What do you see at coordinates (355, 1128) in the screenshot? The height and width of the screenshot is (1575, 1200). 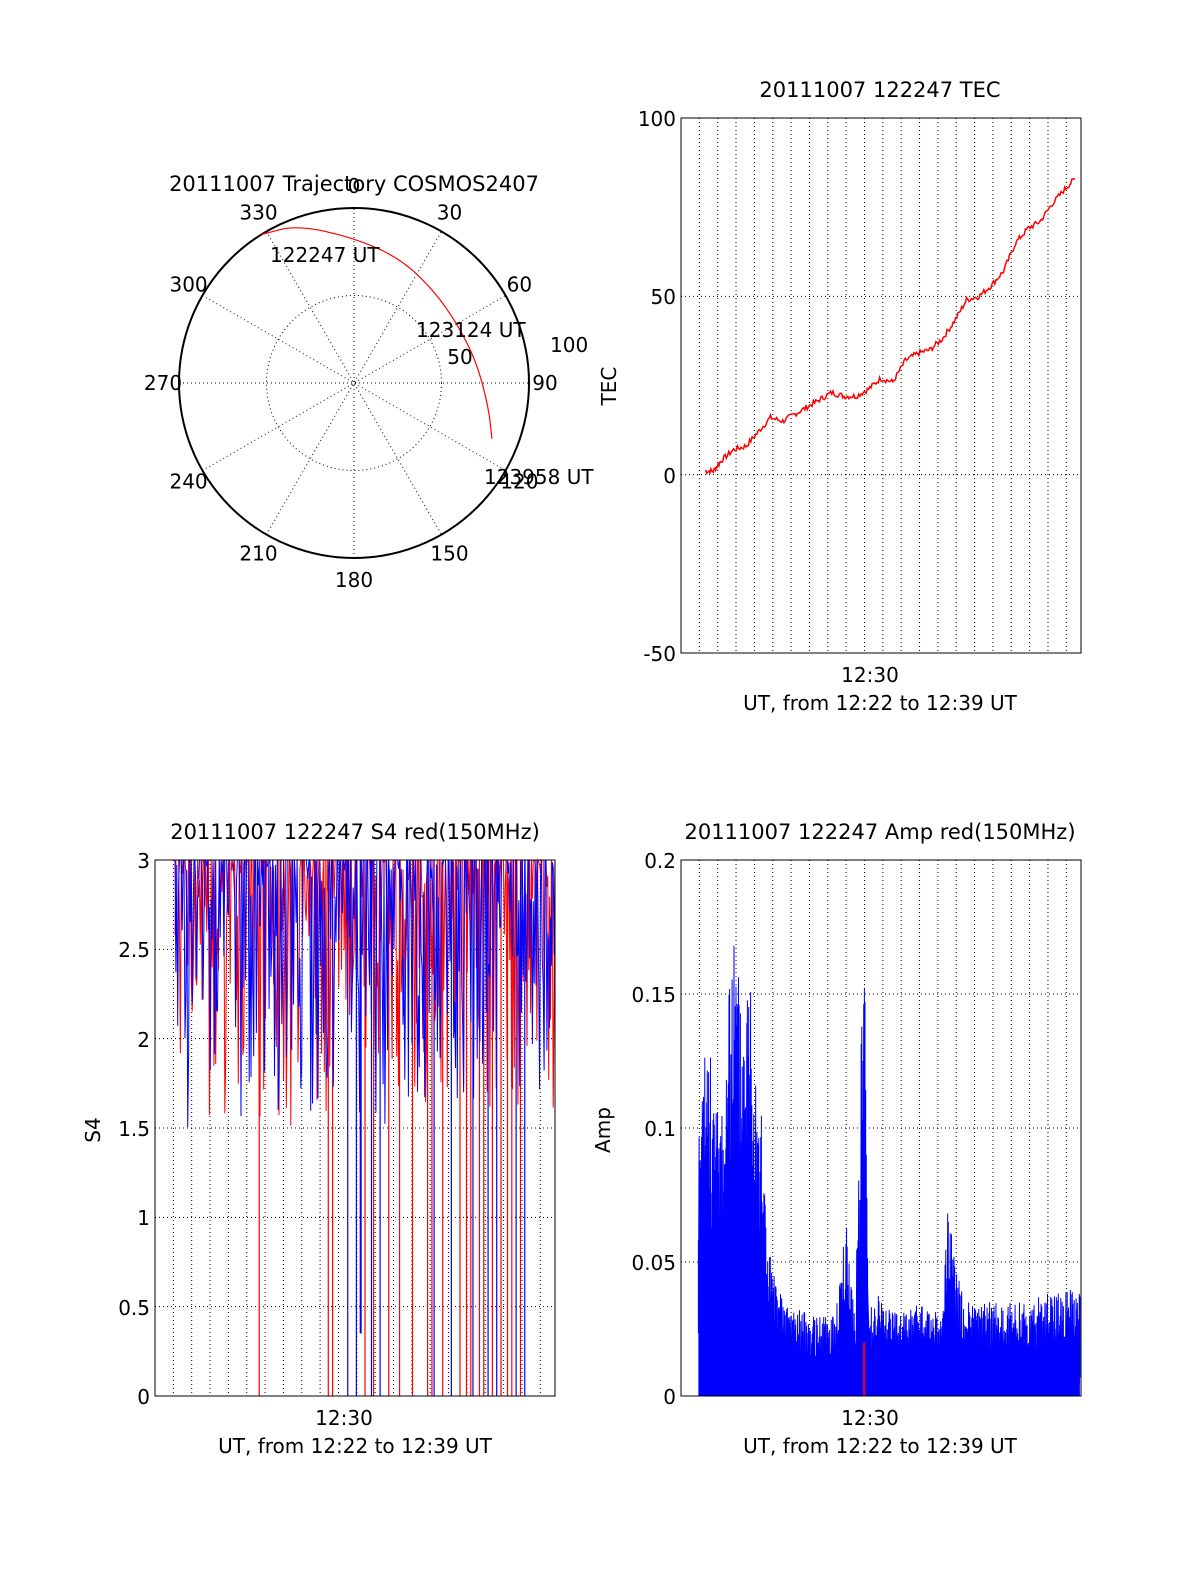 I see `s4-plot-frame` at bounding box center [355, 1128].